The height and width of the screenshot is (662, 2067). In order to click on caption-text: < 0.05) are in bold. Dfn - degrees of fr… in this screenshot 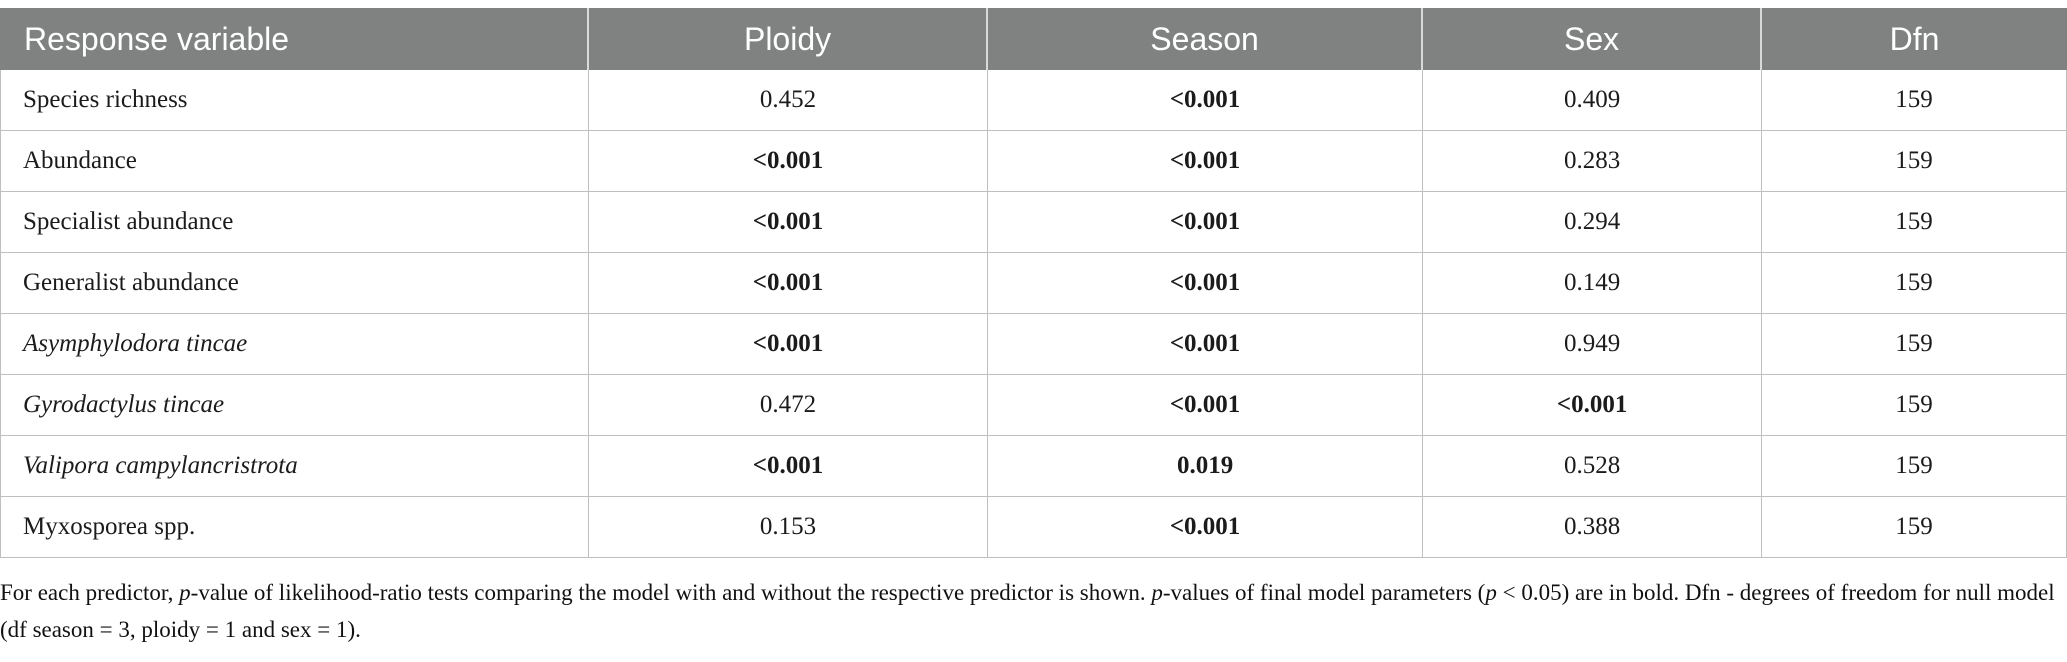, I will do `click(1027, 611)`.